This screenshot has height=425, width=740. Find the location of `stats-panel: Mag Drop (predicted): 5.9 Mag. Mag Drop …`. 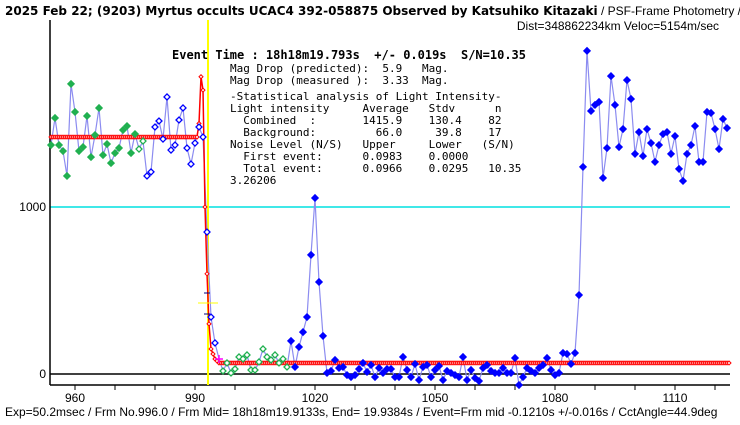

stats-panel: Mag Drop (predicted): 5.9 Mag. Mag Drop … is located at coordinates (375, 124).